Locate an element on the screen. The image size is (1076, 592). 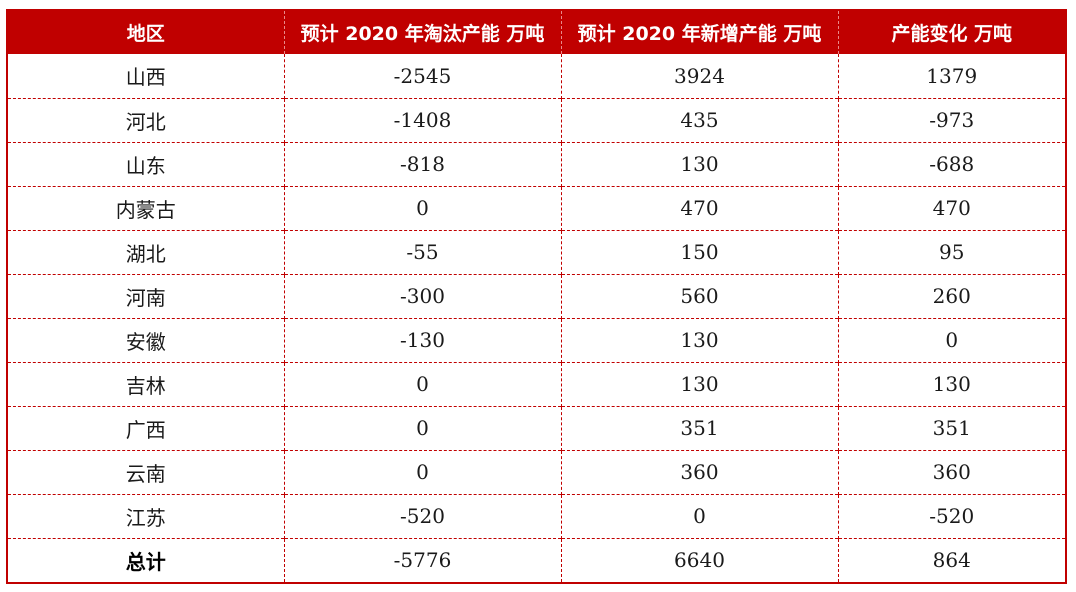
cell-region: 河北 is located at coordinates (146, 119).